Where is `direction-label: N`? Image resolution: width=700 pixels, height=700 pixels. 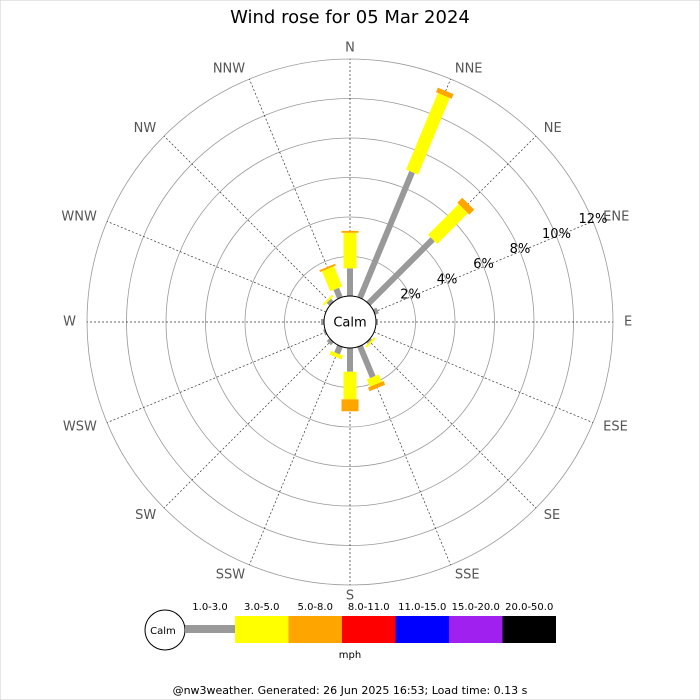
direction-label: N is located at coordinates (350, 48).